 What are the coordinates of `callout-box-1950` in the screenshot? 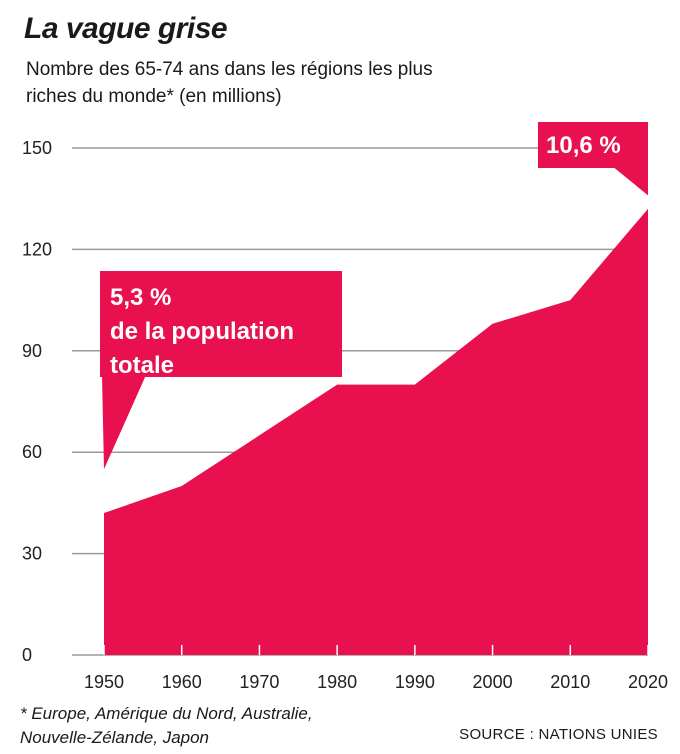 It's located at (221, 324).